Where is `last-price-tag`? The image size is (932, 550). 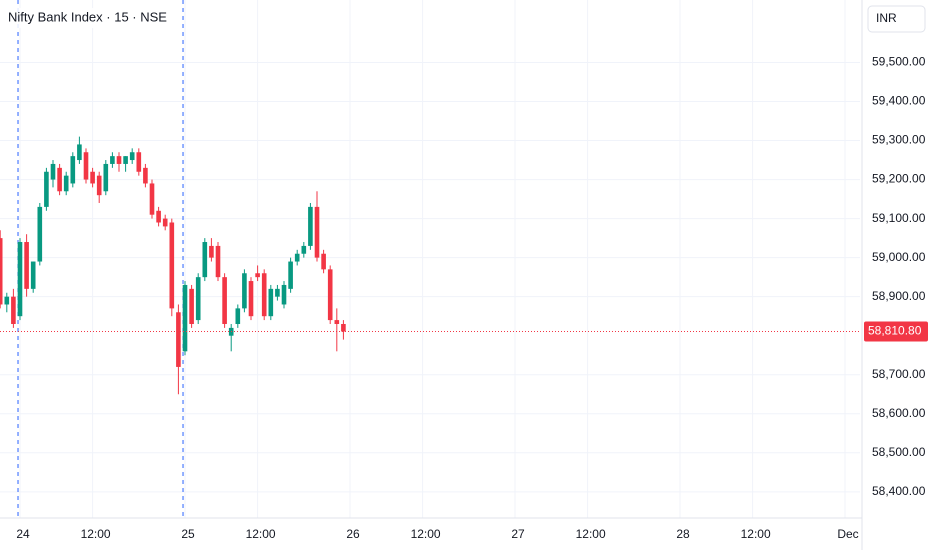 last-price-tag is located at coordinates (896, 331).